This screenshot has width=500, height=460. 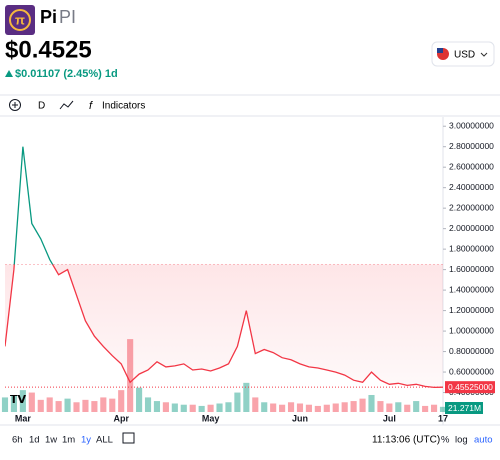 What do you see at coordinates (68, 440) in the screenshot?
I see `range-button: 1m` at bounding box center [68, 440].